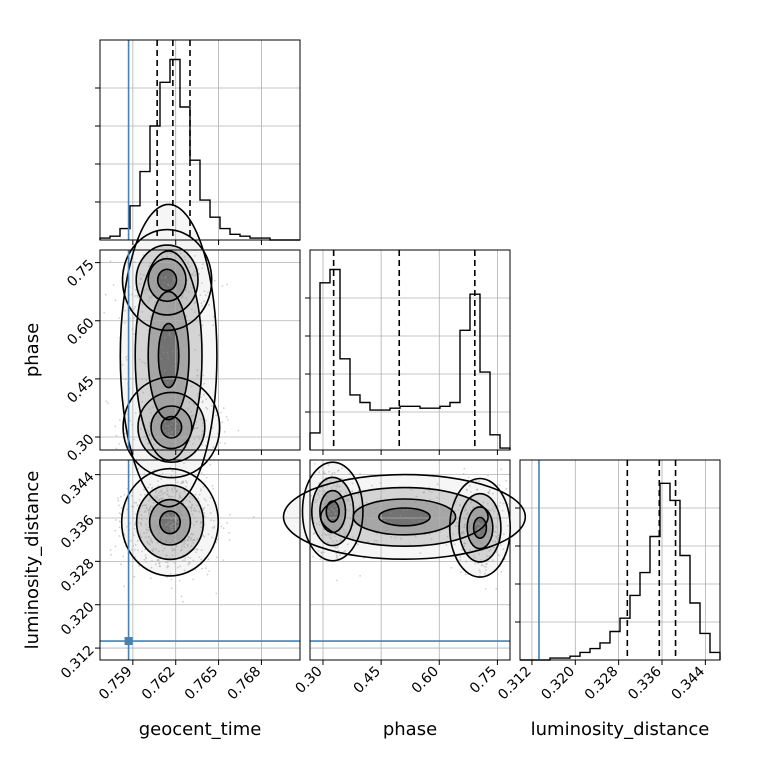 Image resolution: width=760 pixels, height=760 pixels. Describe the element at coordinates (78, 619) in the screenshot. I see `y-tick-label: 0.320` at that location.